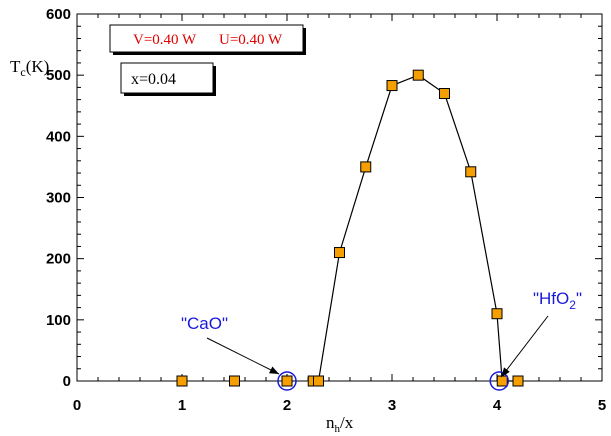 The image size is (611, 436). What do you see at coordinates (330, 422) in the screenshot?
I see `x-label-main: n` at bounding box center [330, 422].